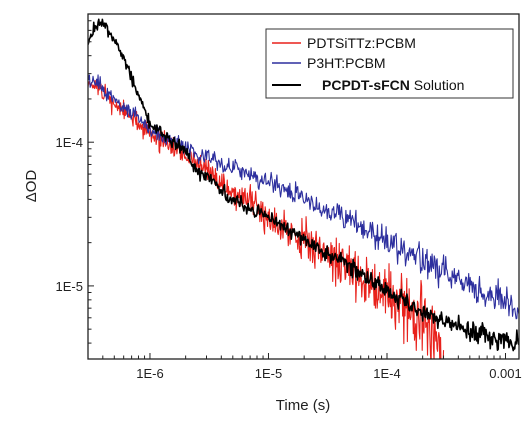 The height and width of the screenshot is (422, 523). I want to click on x-tick-label: 0.001, so click(505, 373).